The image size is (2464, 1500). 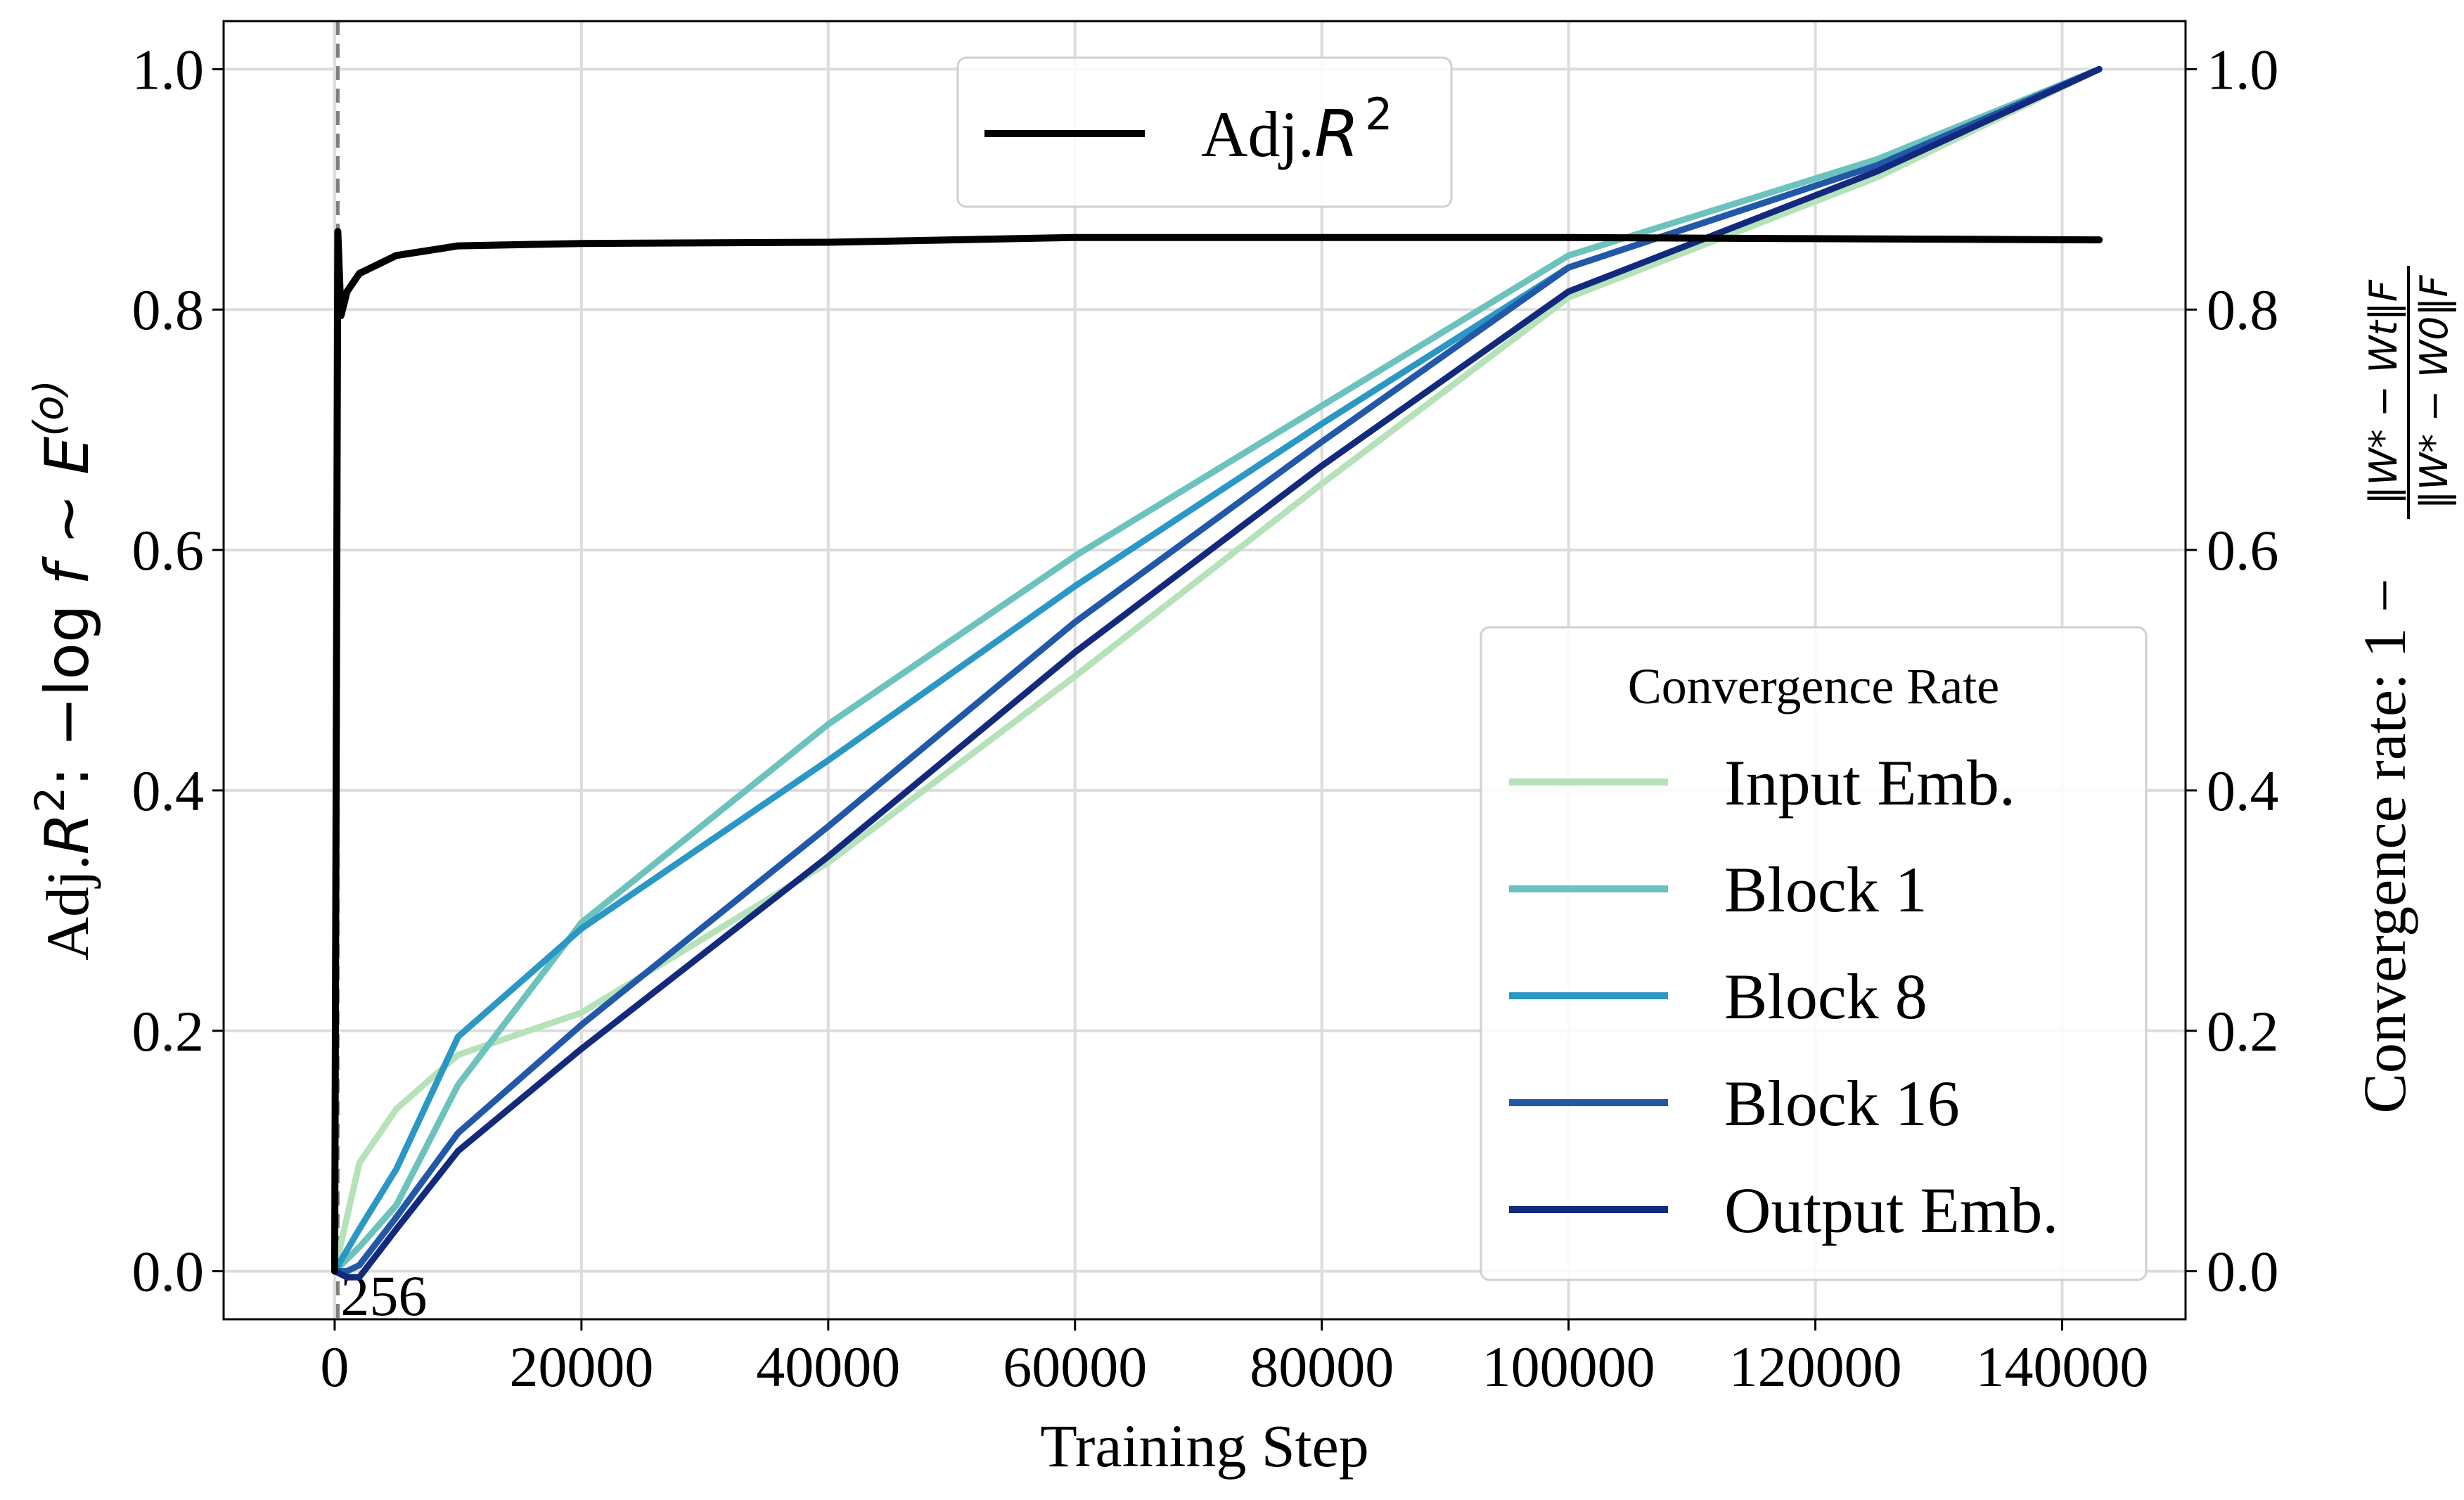 What do you see at coordinates (168, 1031) in the screenshot?
I see `left-y-tick-label-1: 0.2` at bounding box center [168, 1031].